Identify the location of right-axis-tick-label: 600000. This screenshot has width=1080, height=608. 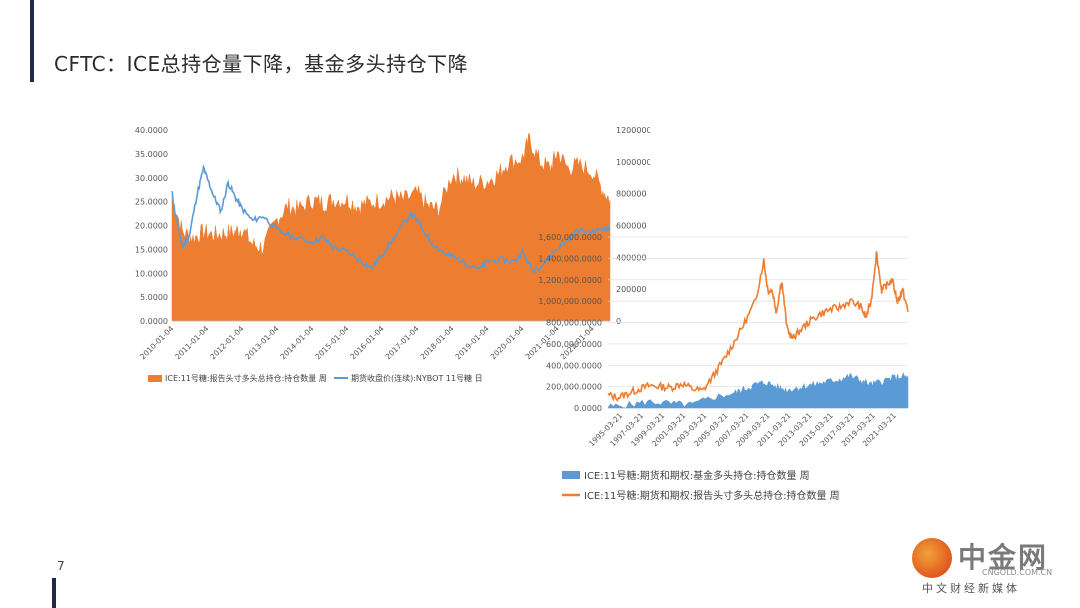
(631, 226).